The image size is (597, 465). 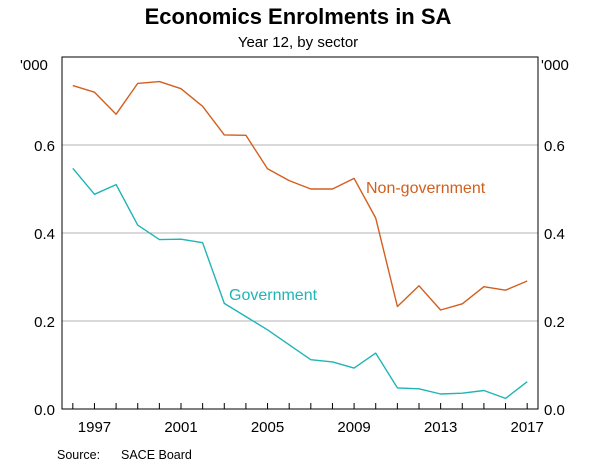 I want to click on y-tick-label-right: 0.2, so click(x=554, y=322).